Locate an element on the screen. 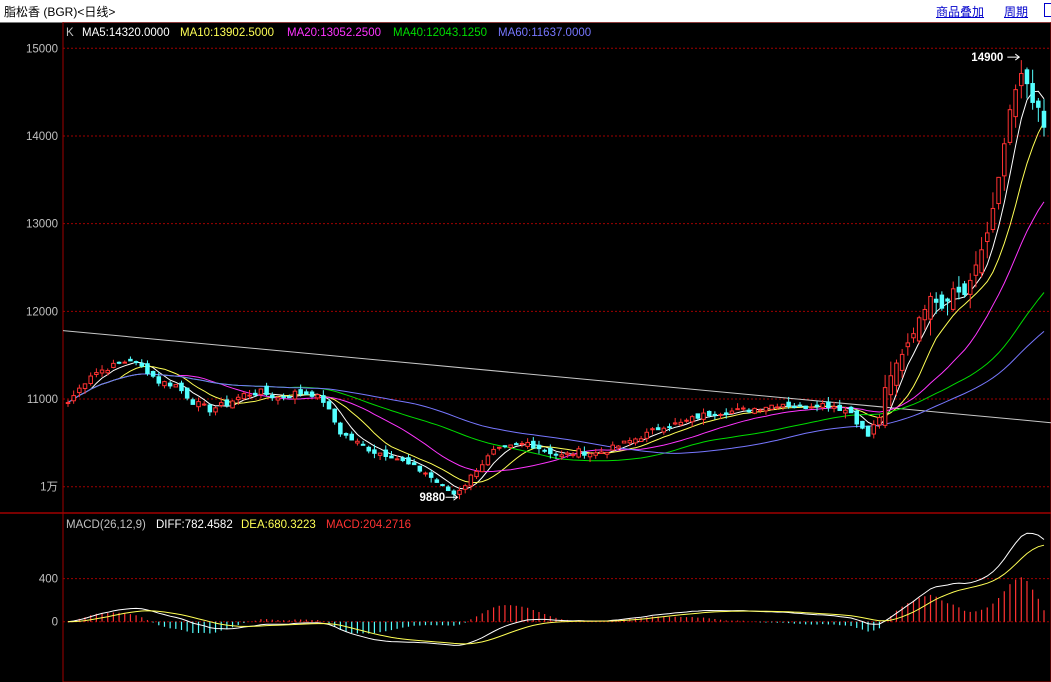 This screenshot has height=682, width=1051. max-price-label: 14900 is located at coordinates (987, 58).